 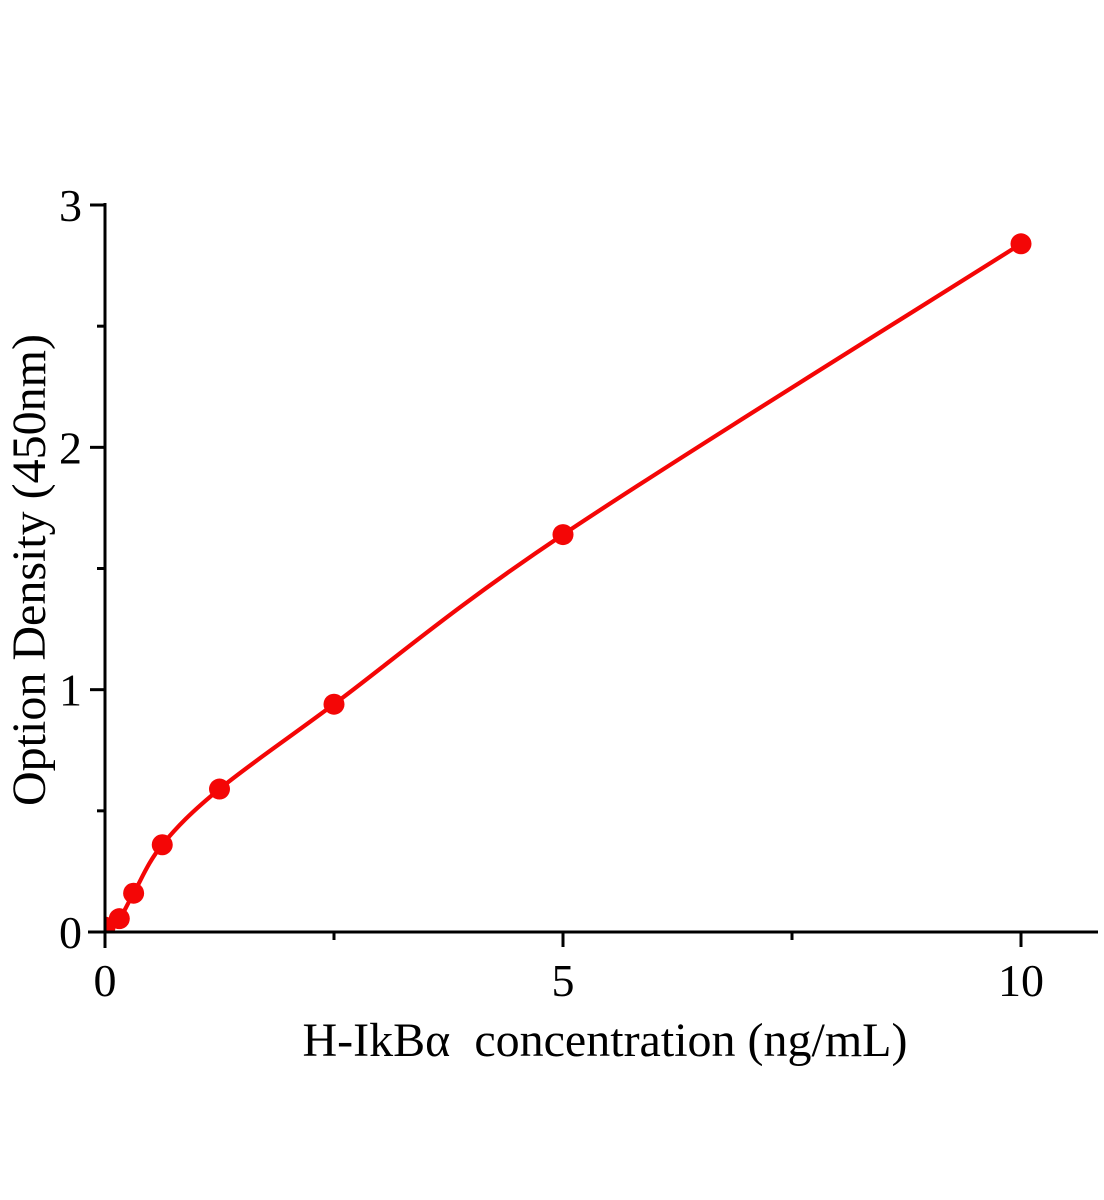 What do you see at coordinates (70, 690) in the screenshot?
I see `y-tick-label: 1` at bounding box center [70, 690].